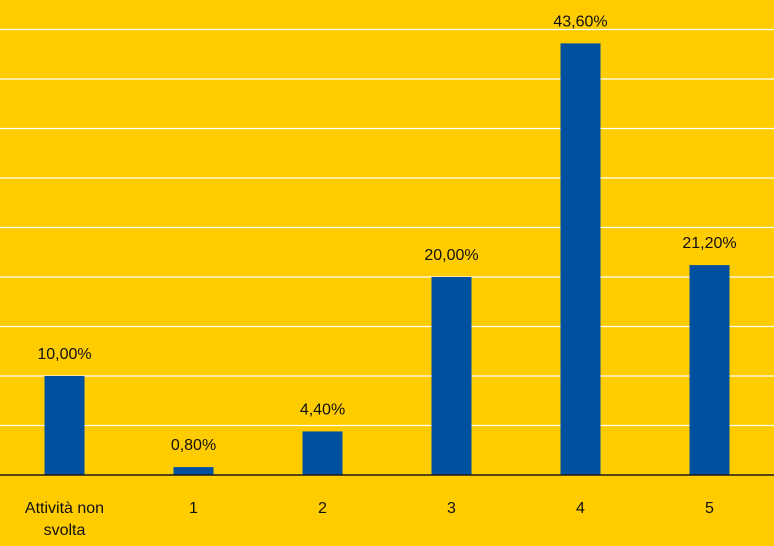 Image resolution: width=774 pixels, height=546 pixels. I want to click on x-tick-label-line: 1, so click(193, 508).